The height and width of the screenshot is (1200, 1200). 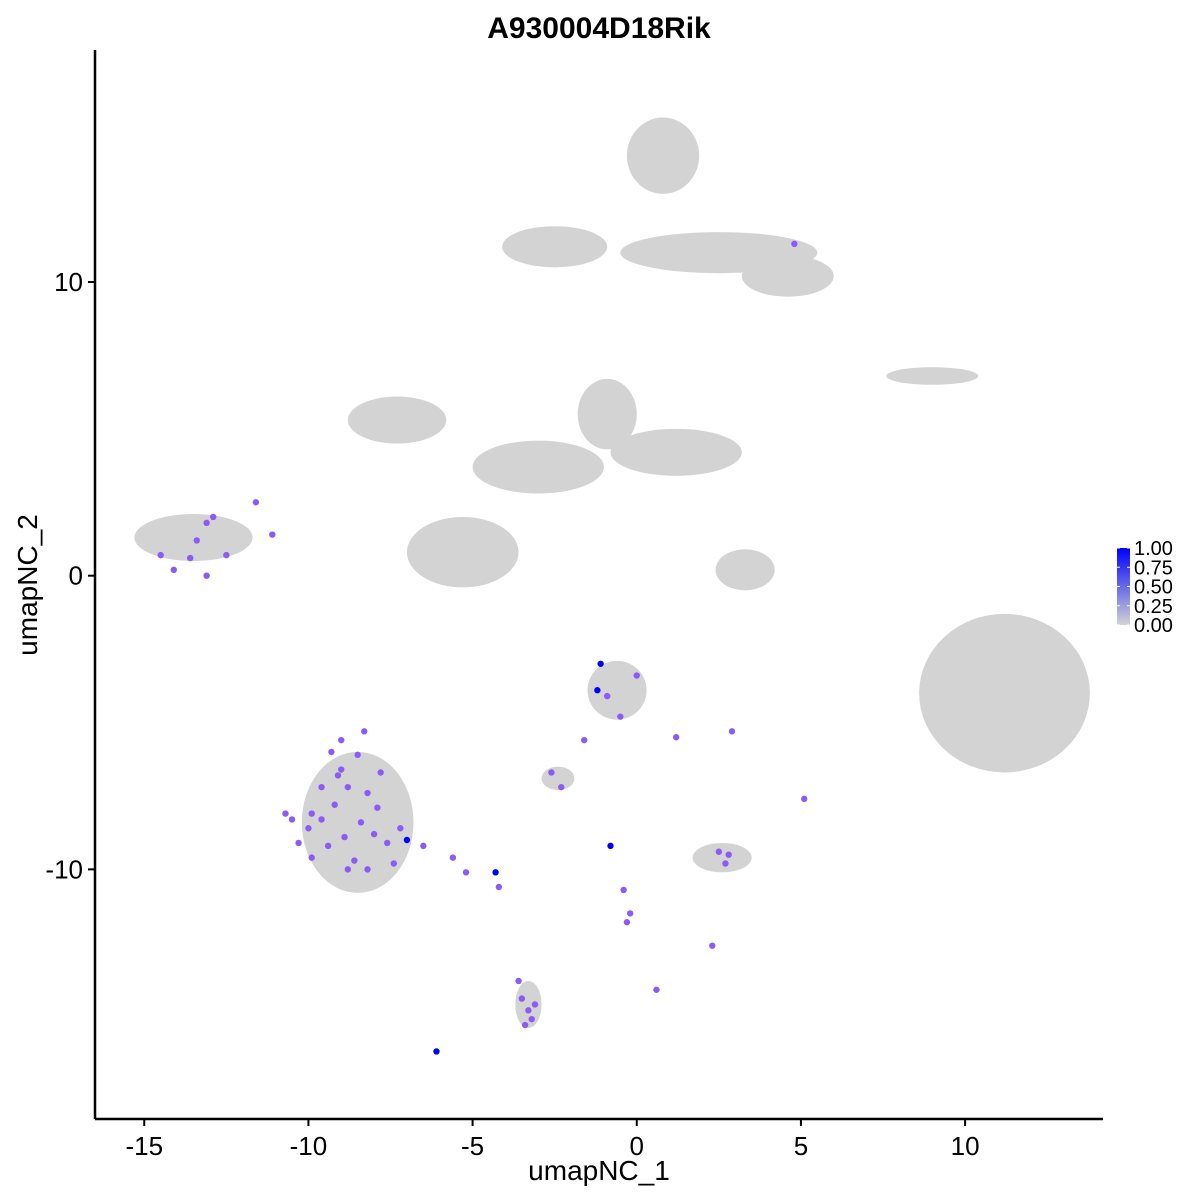 I want to click on y-tick-label: 0, so click(x=76, y=576).